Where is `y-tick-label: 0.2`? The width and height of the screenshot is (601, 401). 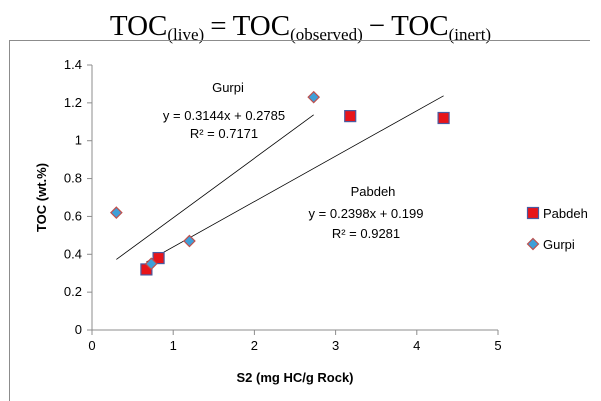 y-tick-label: 0.2 is located at coordinates (73, 291).